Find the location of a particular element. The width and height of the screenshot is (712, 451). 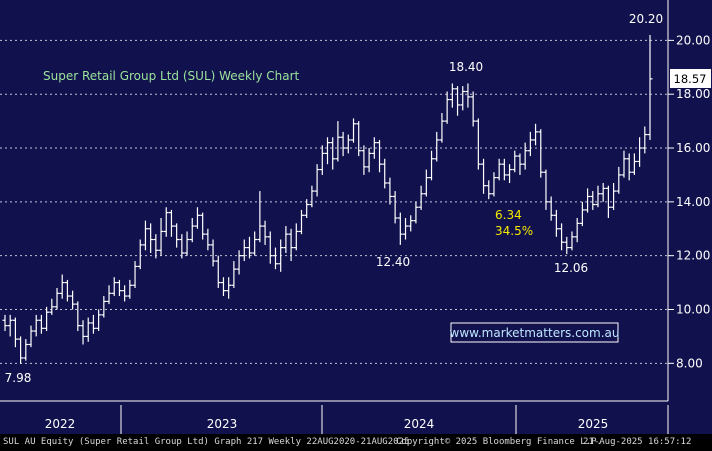

annotation-move-percent: 34.5% is located at coordinates (514, 231).